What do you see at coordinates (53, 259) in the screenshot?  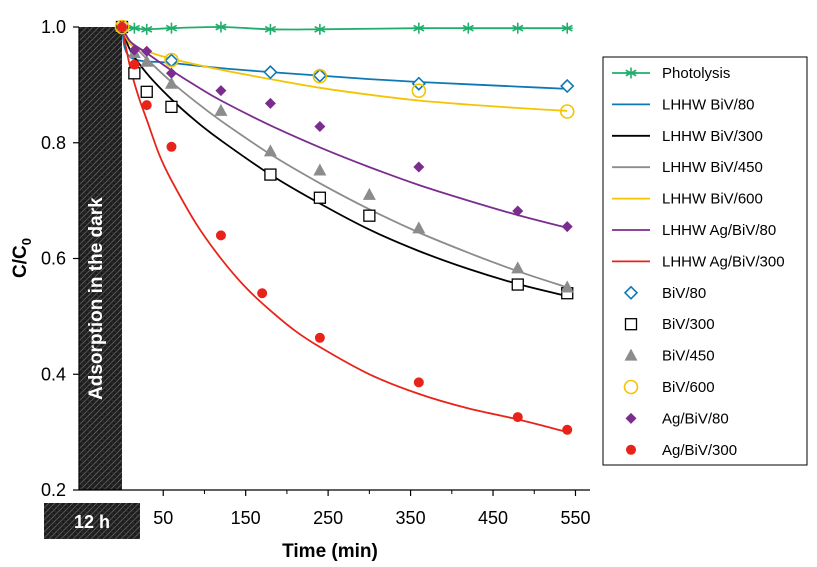 I see `y-tick-label: 0.6` at bounding box center [53, 259].